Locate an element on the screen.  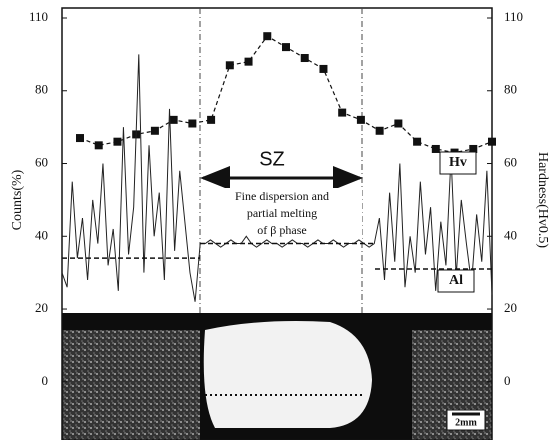
legend-label: Hv is located at coordinates (458, 162).